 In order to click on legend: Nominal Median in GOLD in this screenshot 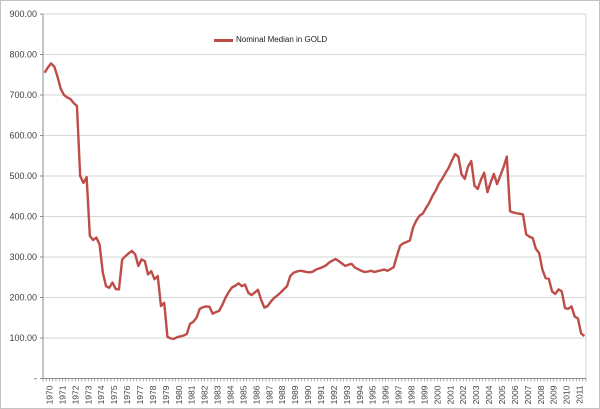, I will do `click(270, 40)`.